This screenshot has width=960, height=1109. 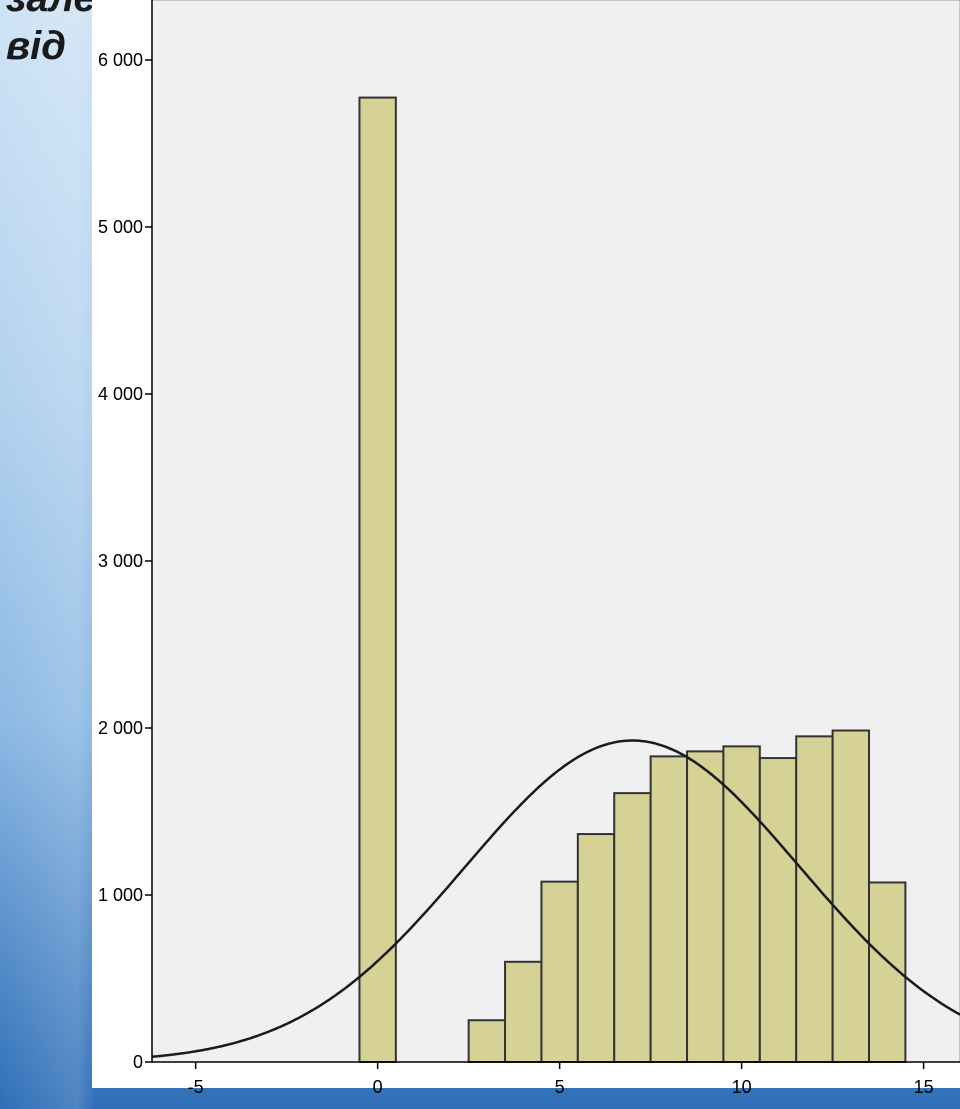 What do you see at coordinates (138, 1062) in the screenshot?
I see `y-tick-label: 0` at bounding box center [138, 1062].